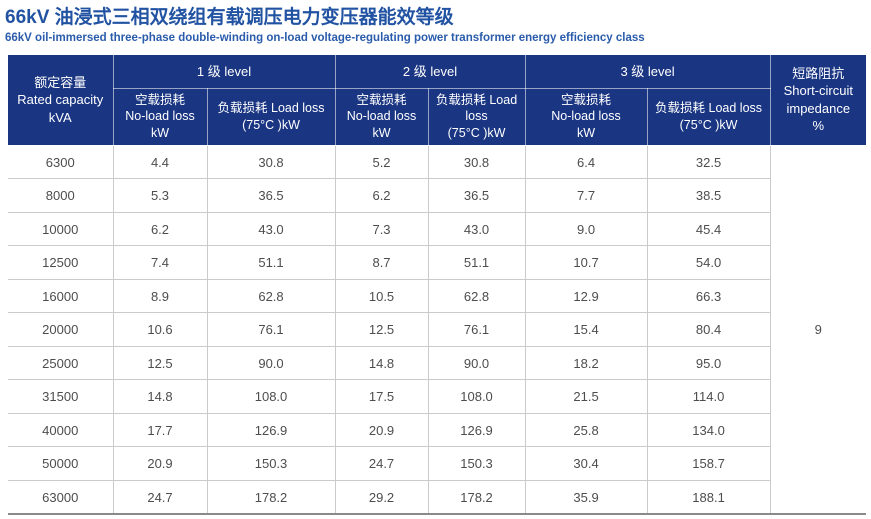  What do you see at coordinates (381, 396) in the screenshot?
I see `loss-value-cell: 17.5` at bounding box center [381, 396].